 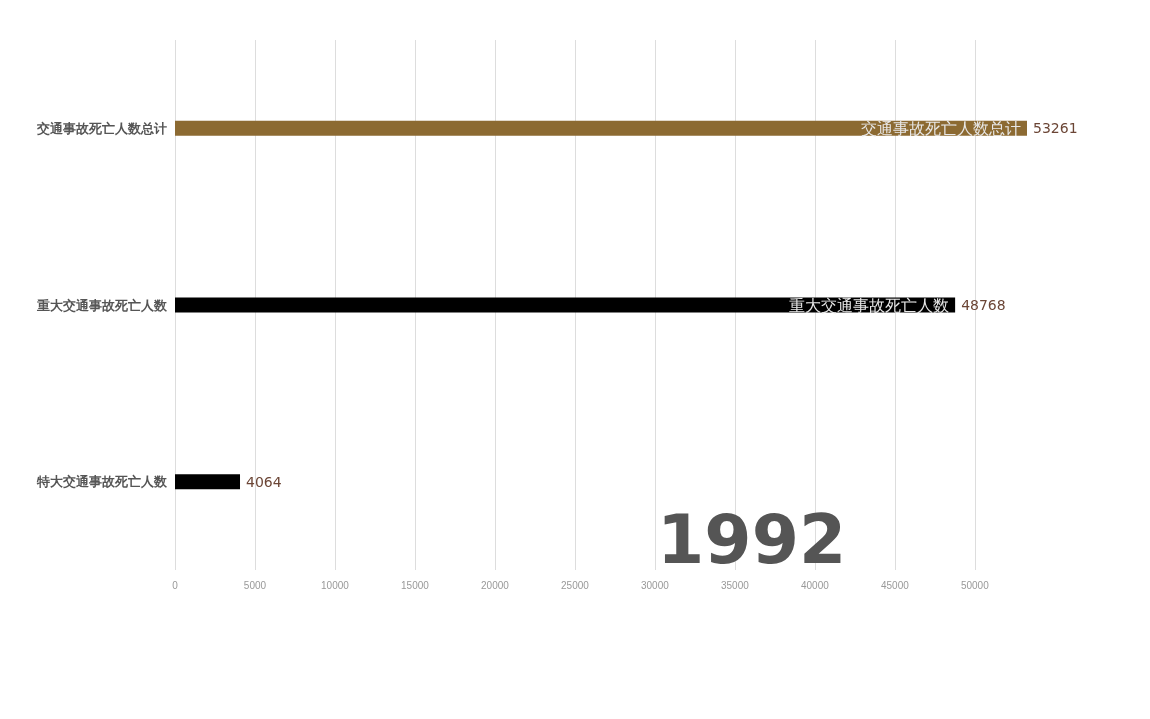 I want to click on category-label: 重大交通事故死亡人数, so click(x=869, y=305).